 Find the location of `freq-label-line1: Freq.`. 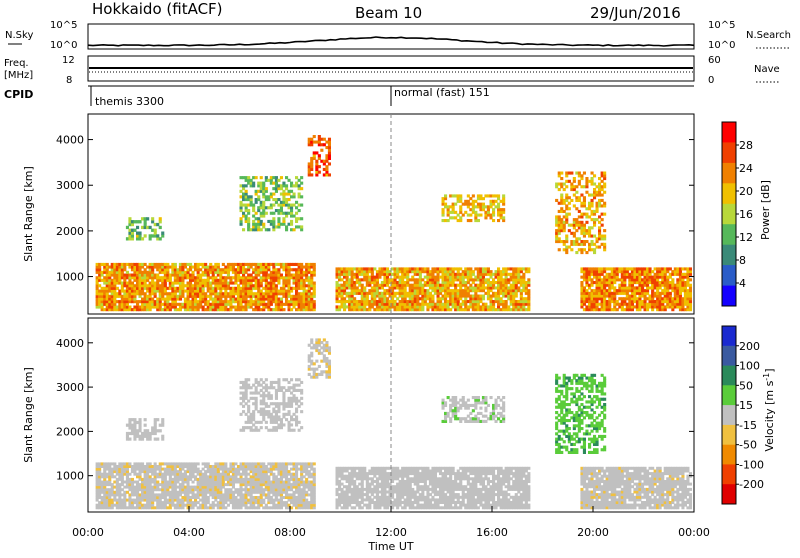

freq-label-line1: Freq. is located at coordinates (16, 63).